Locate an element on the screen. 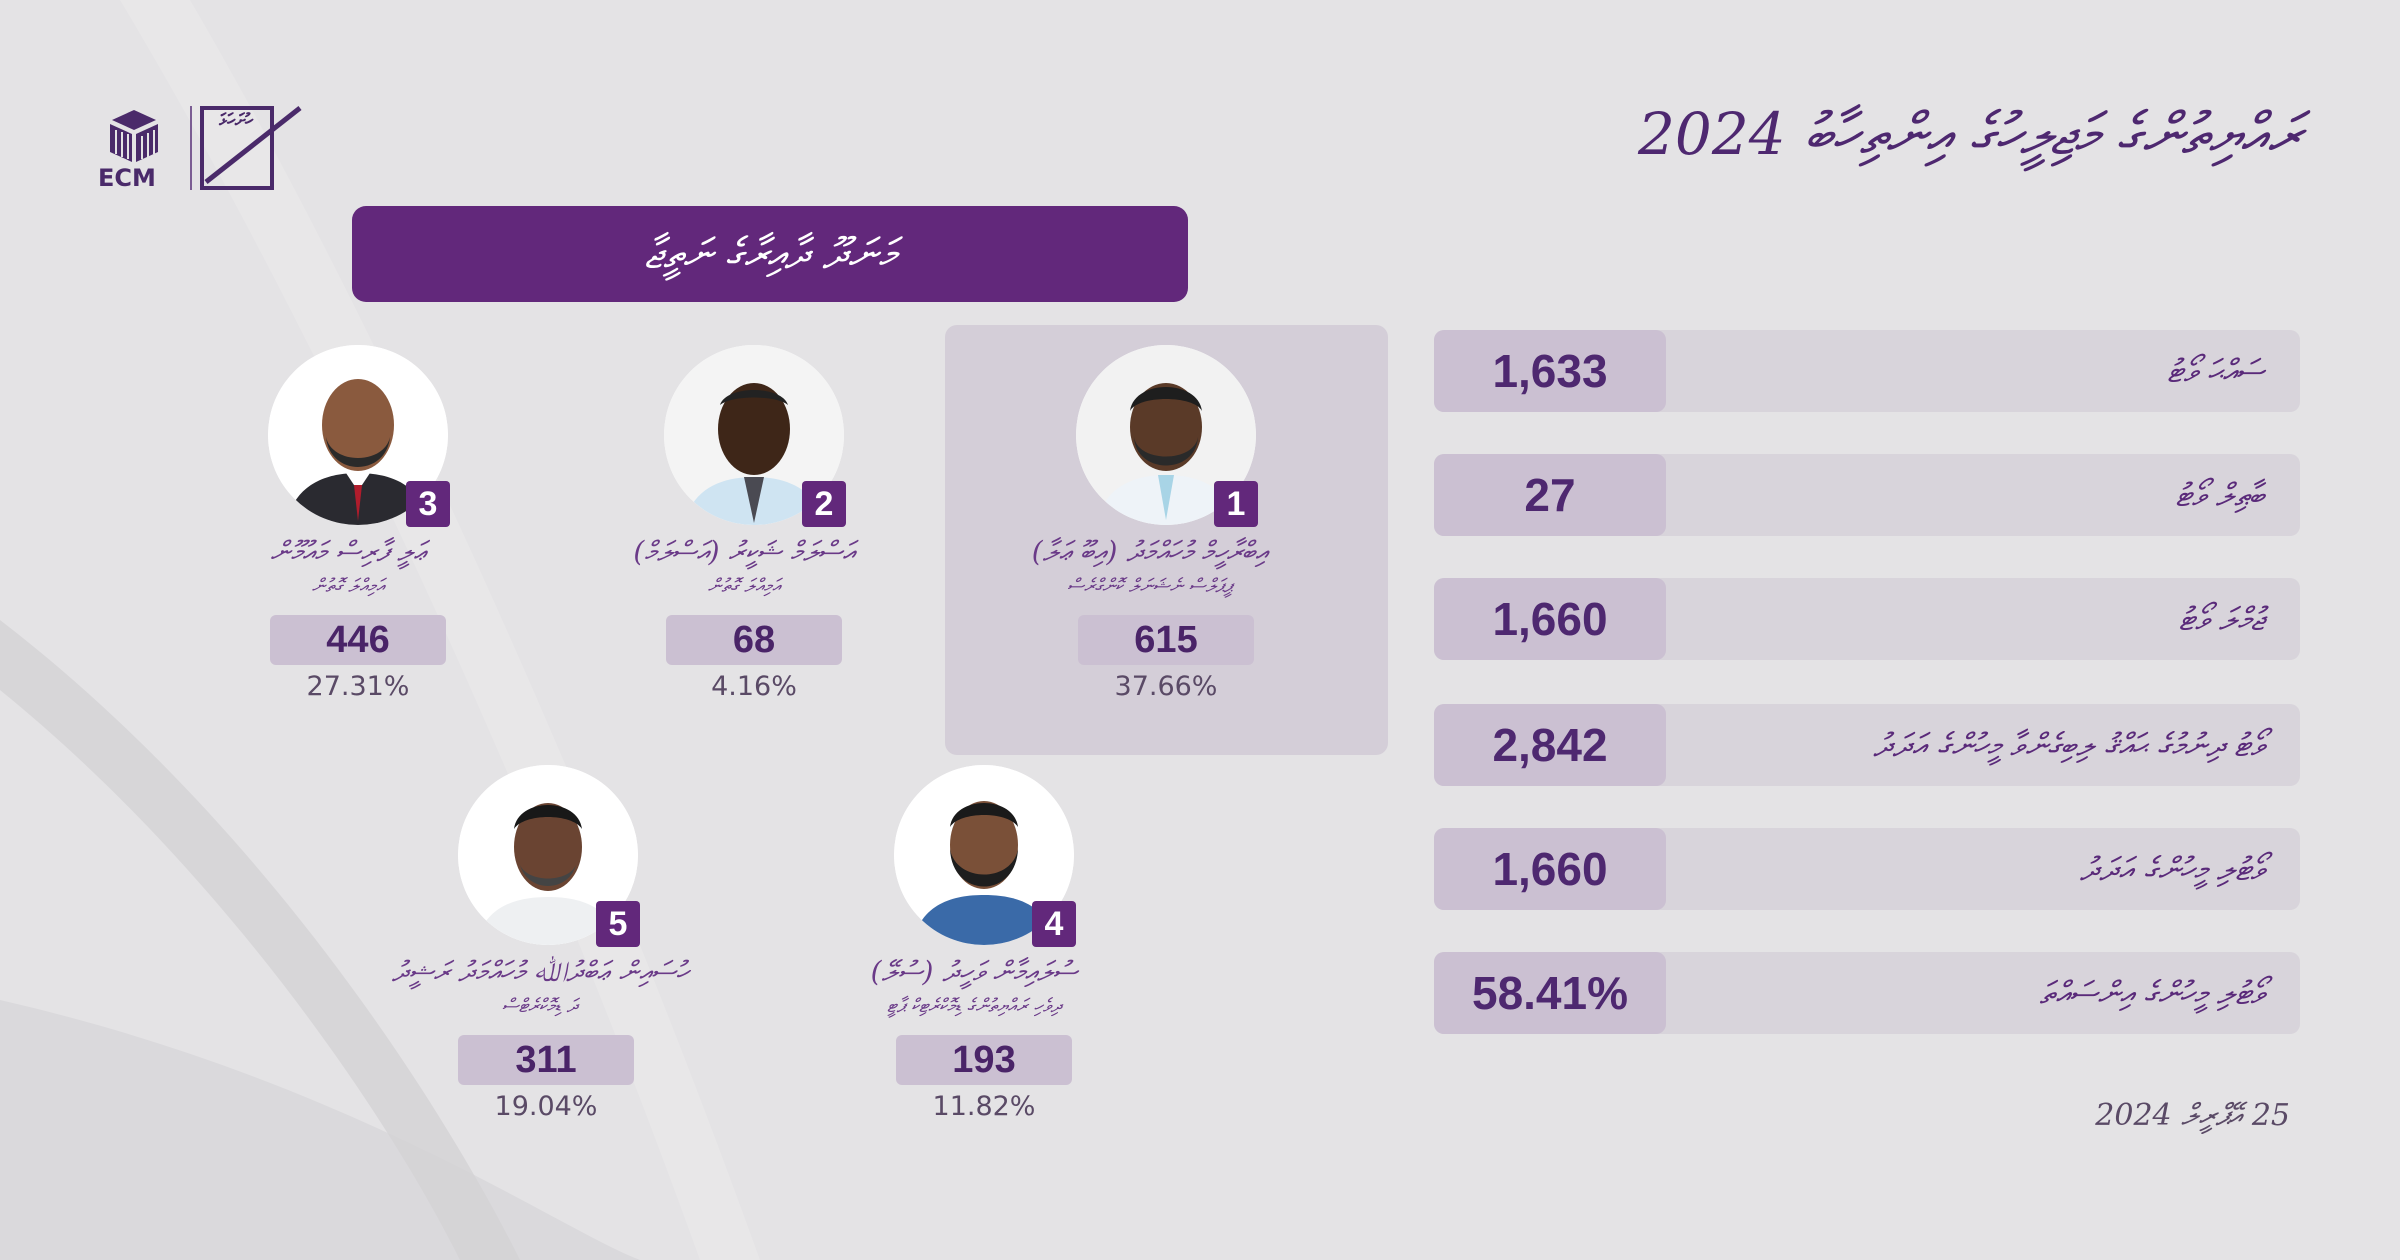 The height and width of the screenshot is (1260, 2400). ballot-check-logo-icon: ހުށަހަޅަ is located at coordinates (251, 148).